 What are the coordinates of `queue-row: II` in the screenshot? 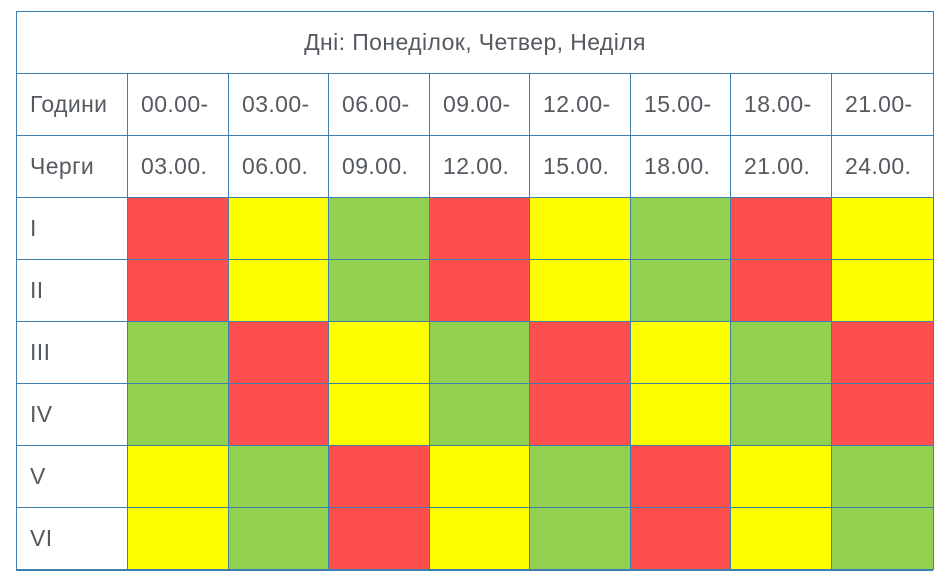 It's located at (475, 290).